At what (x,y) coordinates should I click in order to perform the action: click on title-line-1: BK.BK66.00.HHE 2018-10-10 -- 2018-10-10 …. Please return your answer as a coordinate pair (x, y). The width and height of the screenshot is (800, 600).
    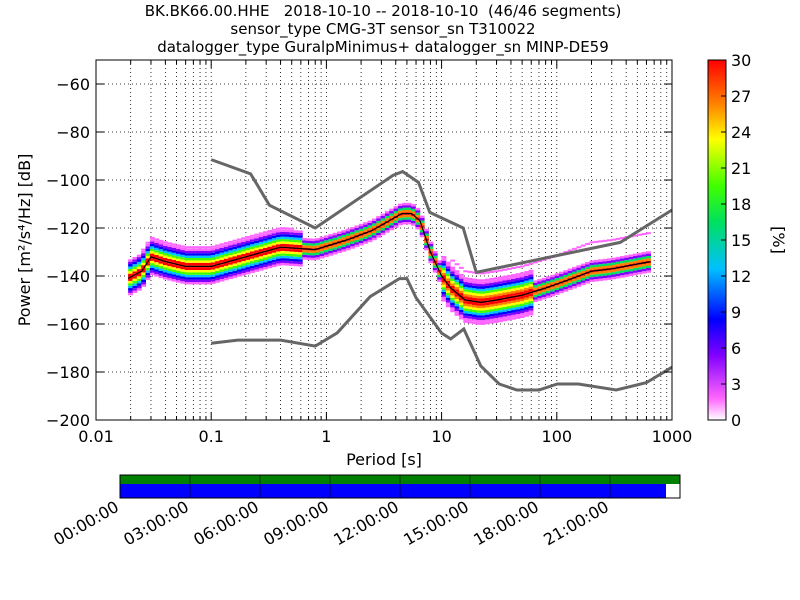
    Looking at the image, I should click on (383, 11).